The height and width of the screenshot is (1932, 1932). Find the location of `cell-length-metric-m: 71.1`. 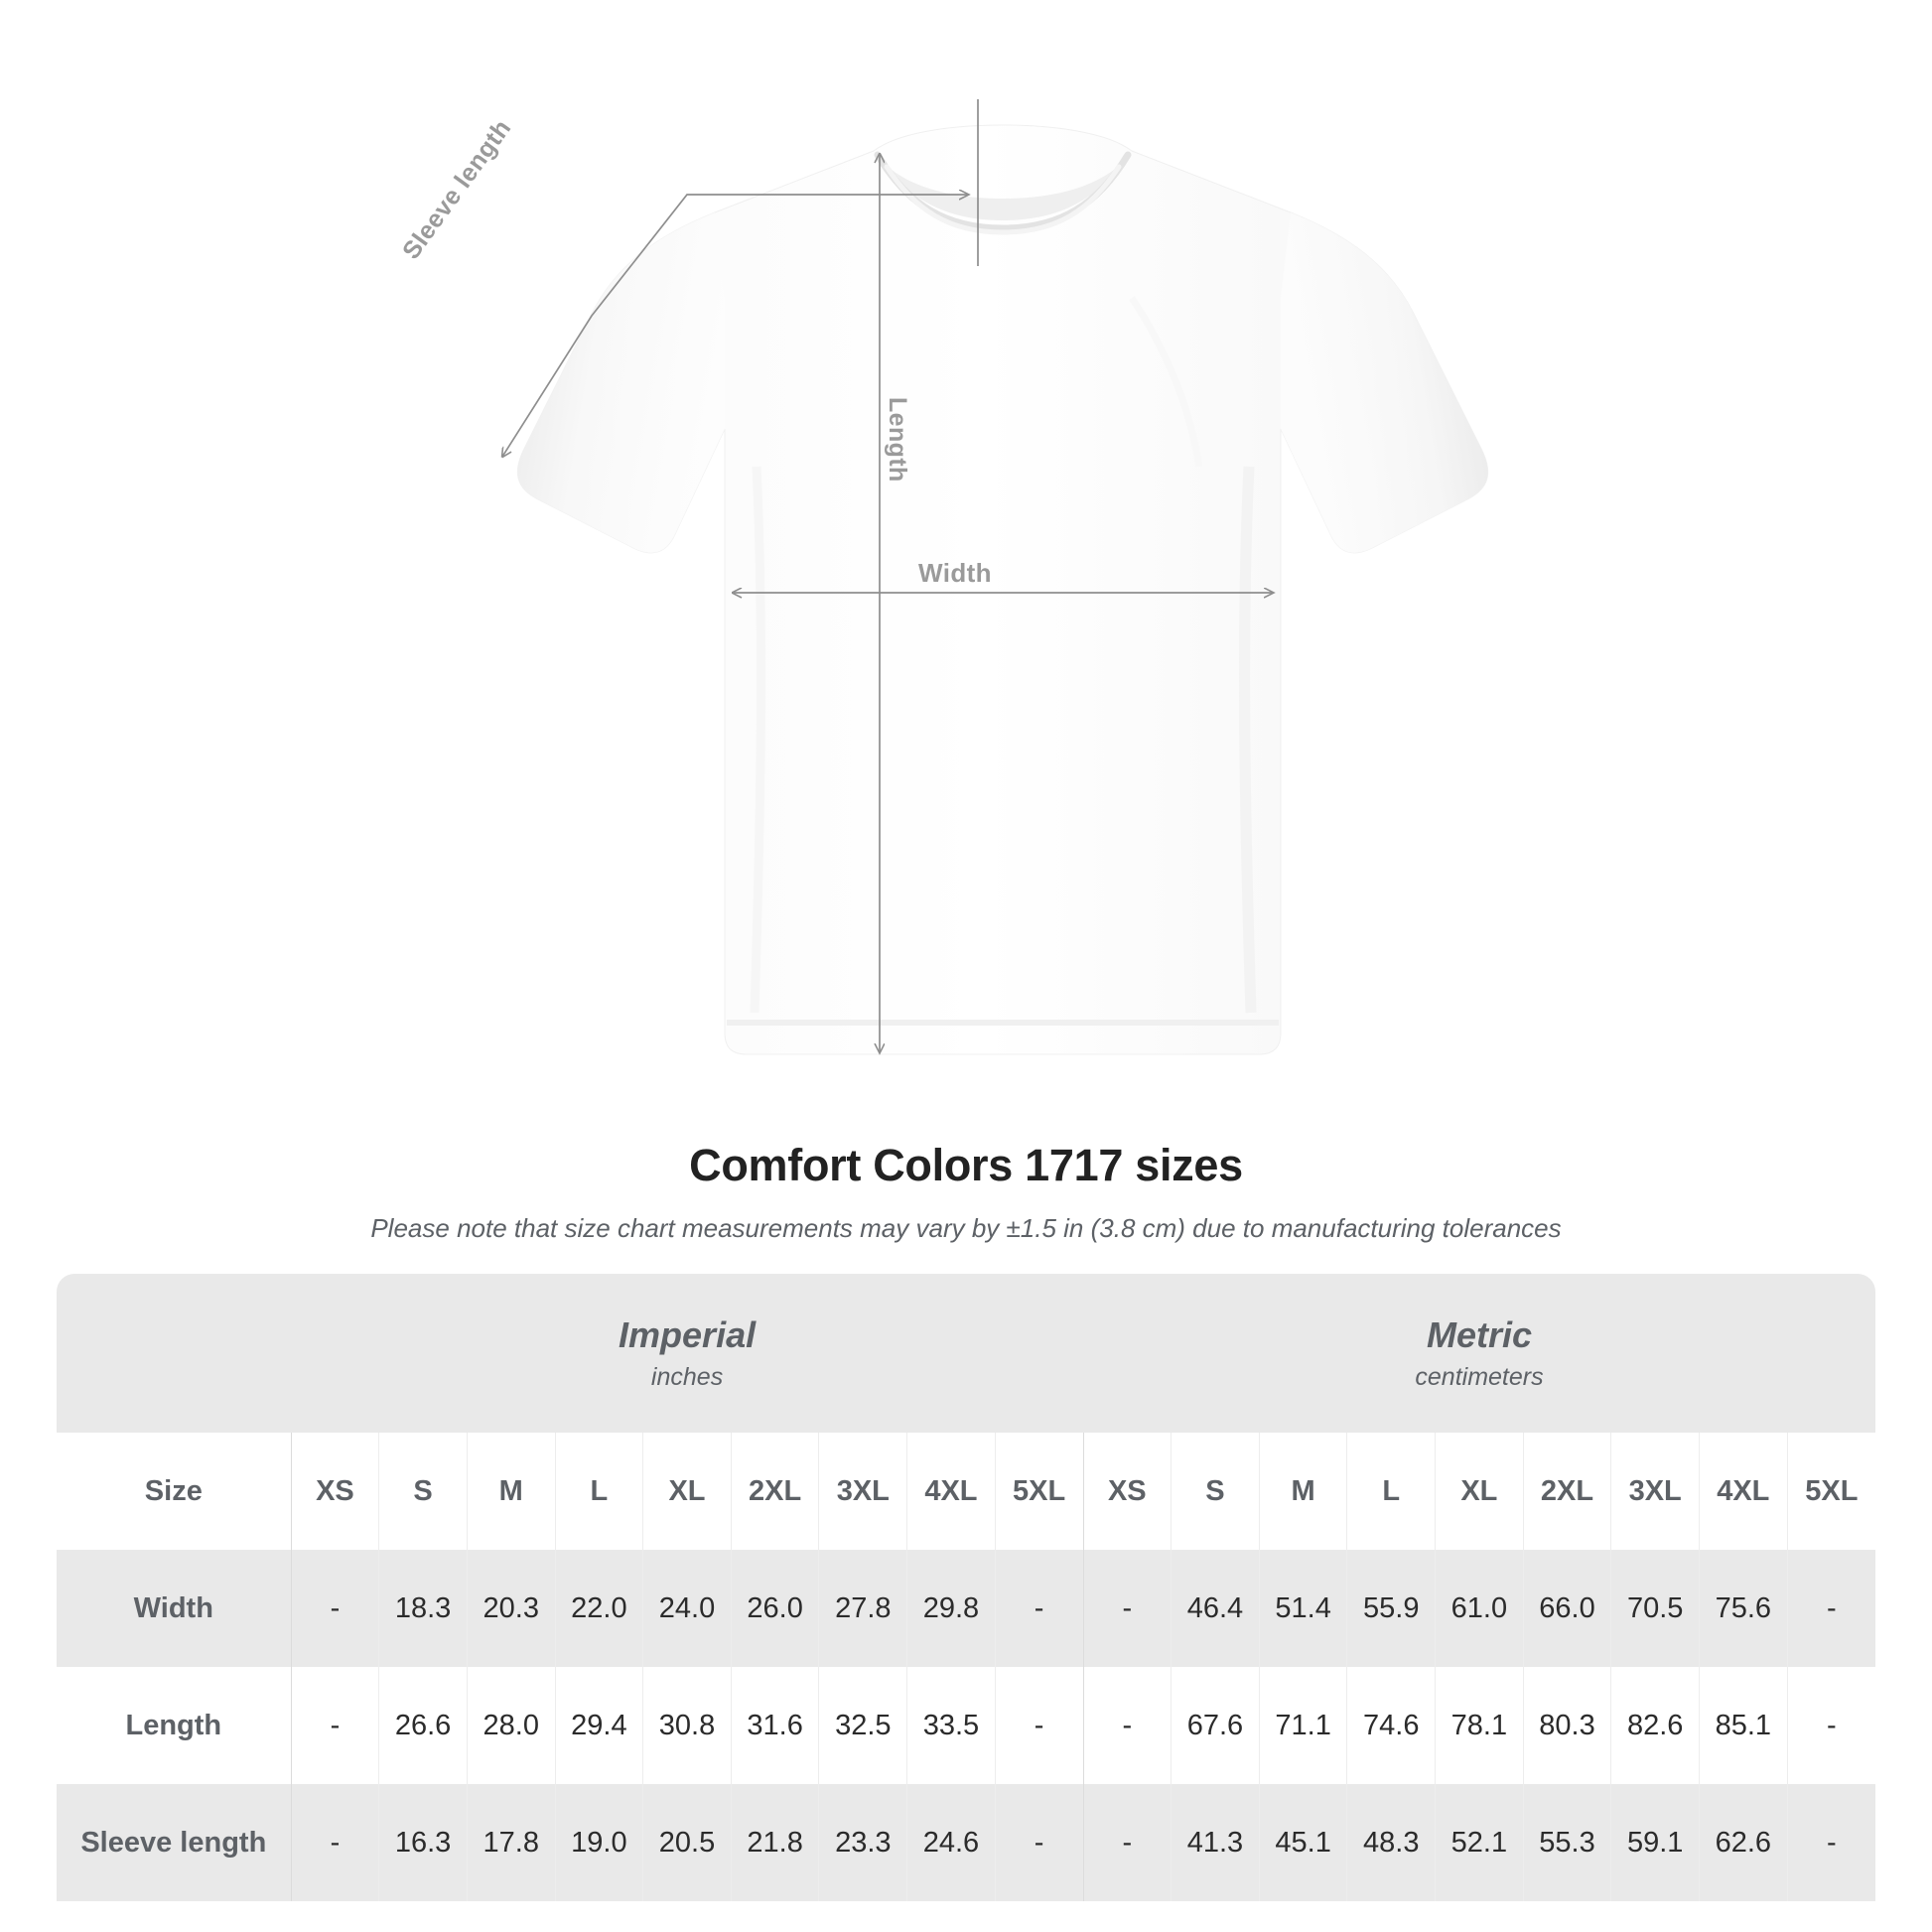

cell-length-metric-m: 71.1 is located at coordinates (1302, 1725).